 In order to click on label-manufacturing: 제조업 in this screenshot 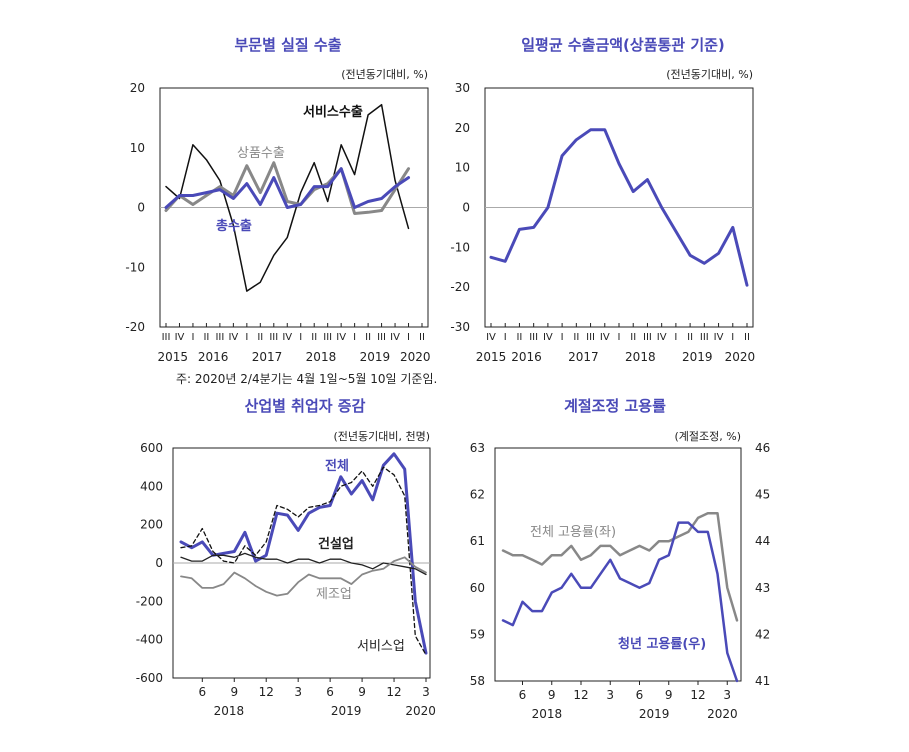, I will do `click(334, 594)`.